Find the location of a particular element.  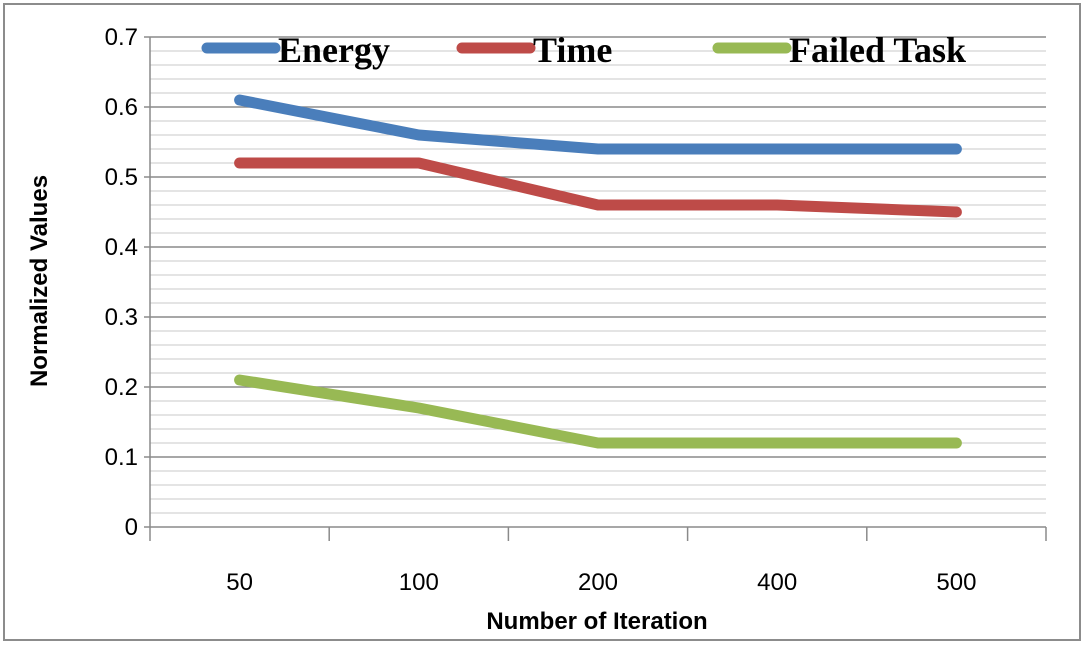

legend: Energy Time Failed Task is located at coordinates (583, 50).